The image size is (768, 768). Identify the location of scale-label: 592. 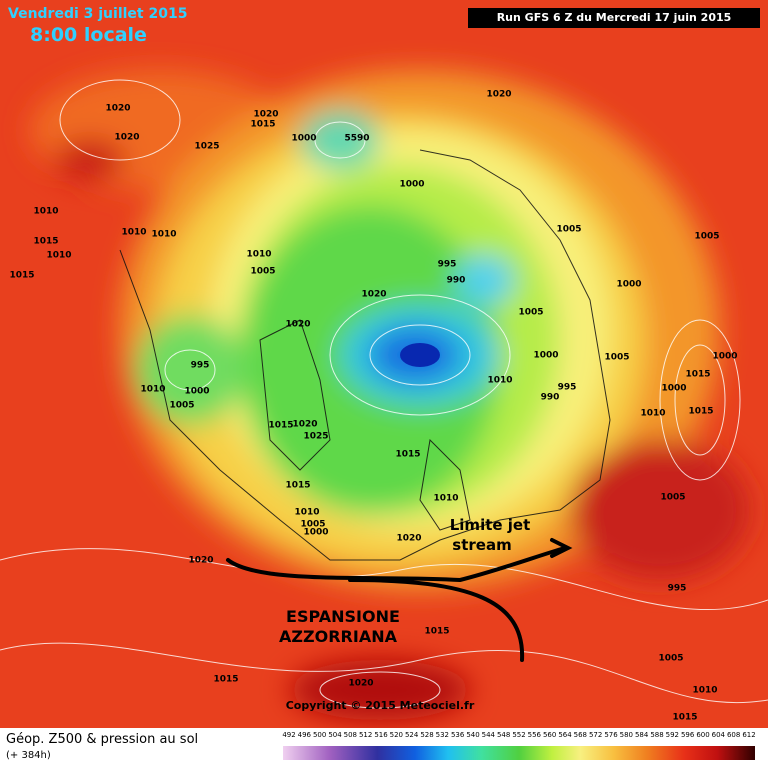
(672, 735).